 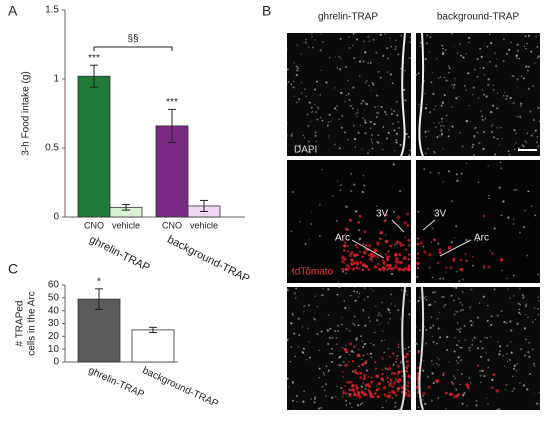 What do you see at coordinates (94, 58) in the screenshot?
I see `significance-label: ***` at bounding box center [94, 58].